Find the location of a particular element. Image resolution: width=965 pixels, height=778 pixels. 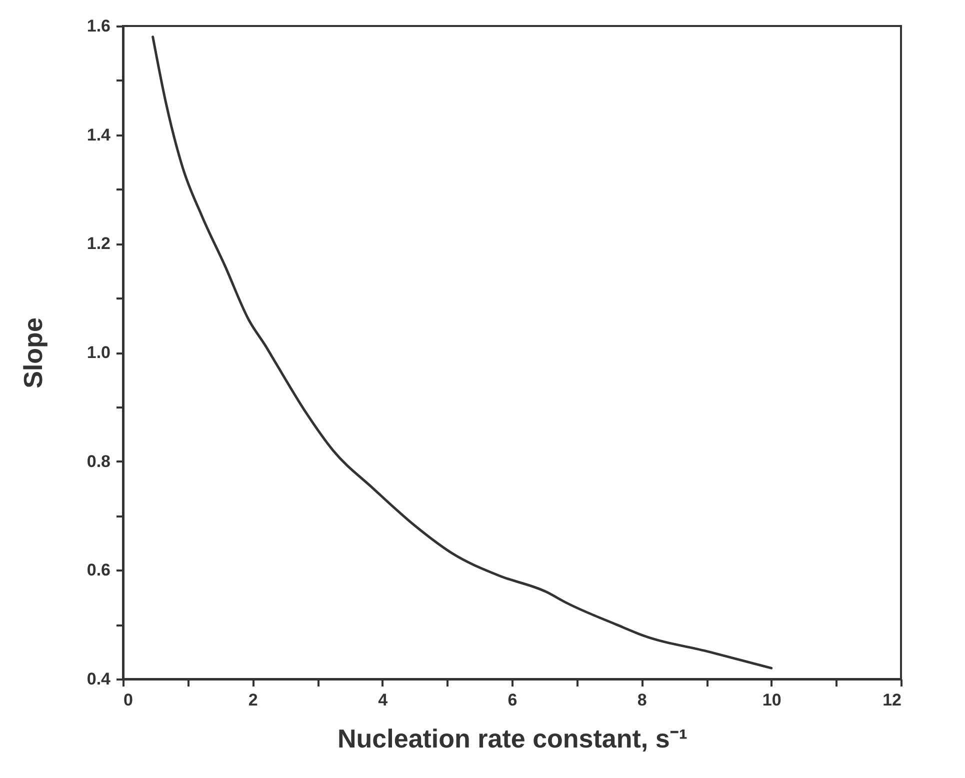

y-tick-label: 0.6 is located at coordinates (98, 570).